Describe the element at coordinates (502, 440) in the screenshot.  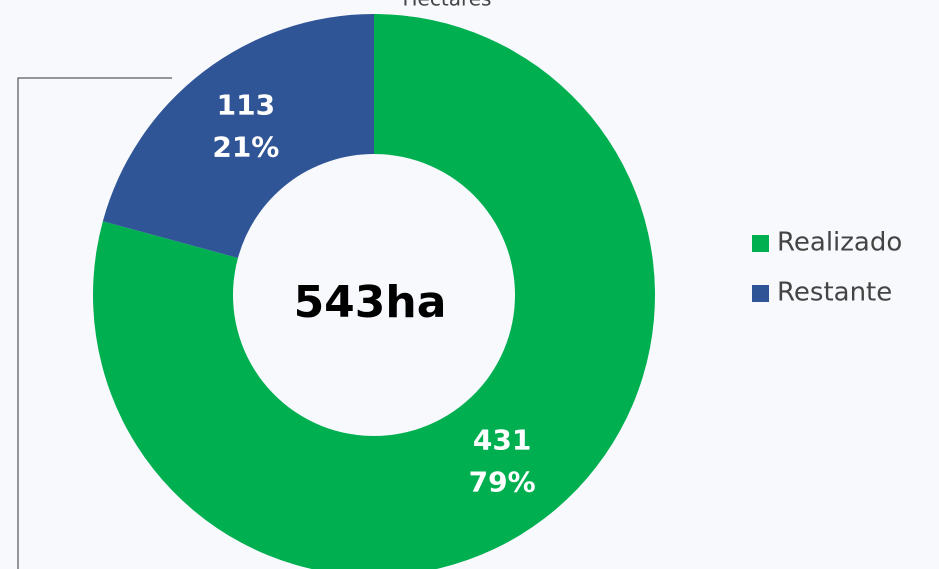
I see `value-label: 431` at that location.